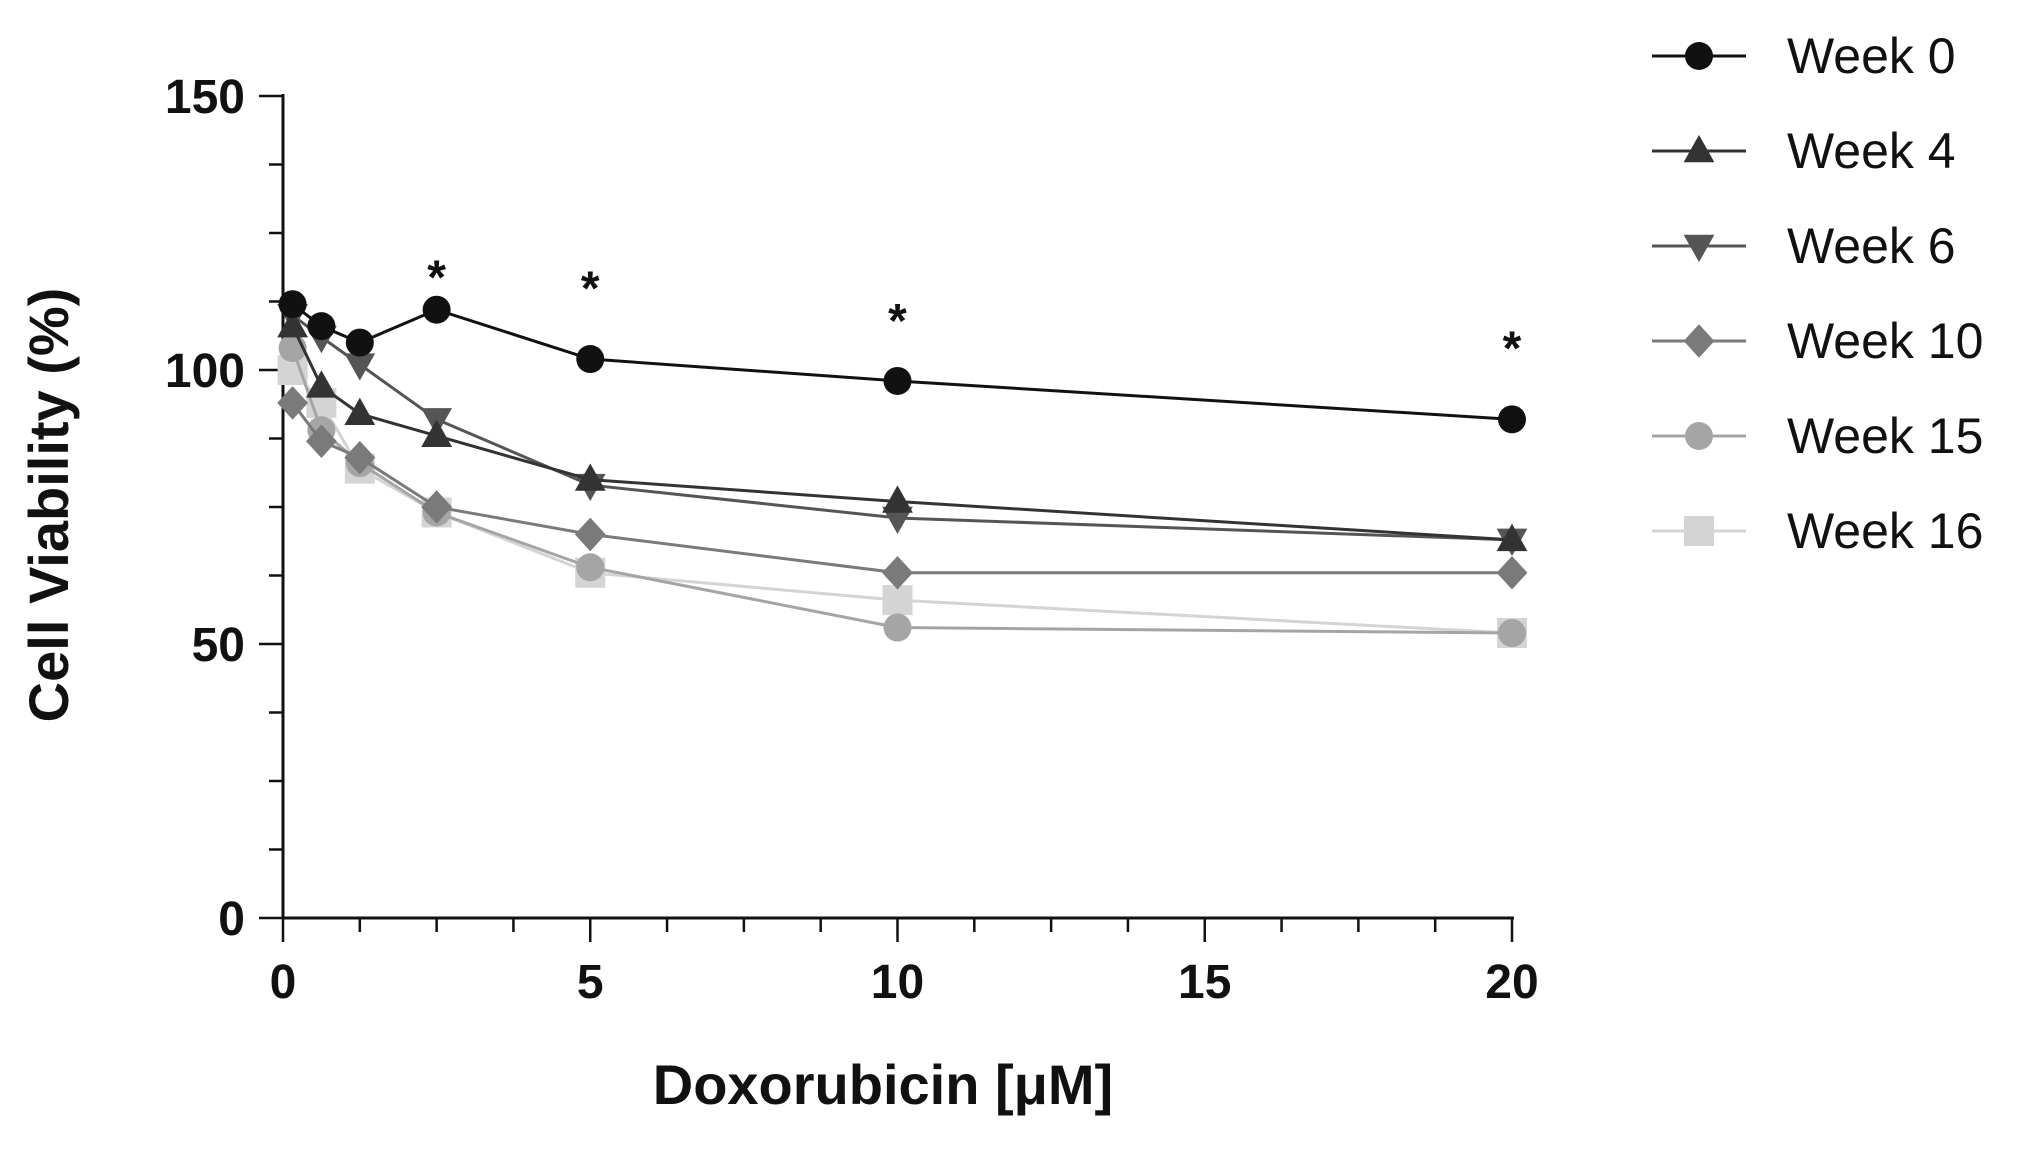 This screenshot has height=1150, width=2033. I want to click on y-tick-label: 0, so click(231, 919).